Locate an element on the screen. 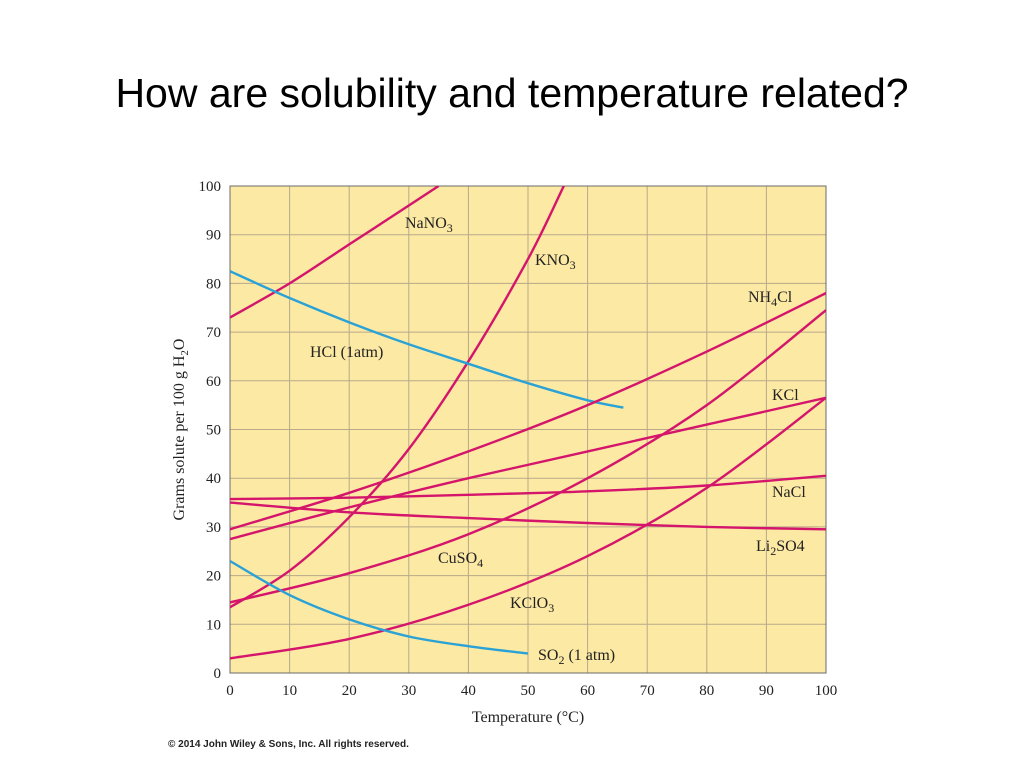  series-label-nacl: NaCl is located at coordinates (789, 492).